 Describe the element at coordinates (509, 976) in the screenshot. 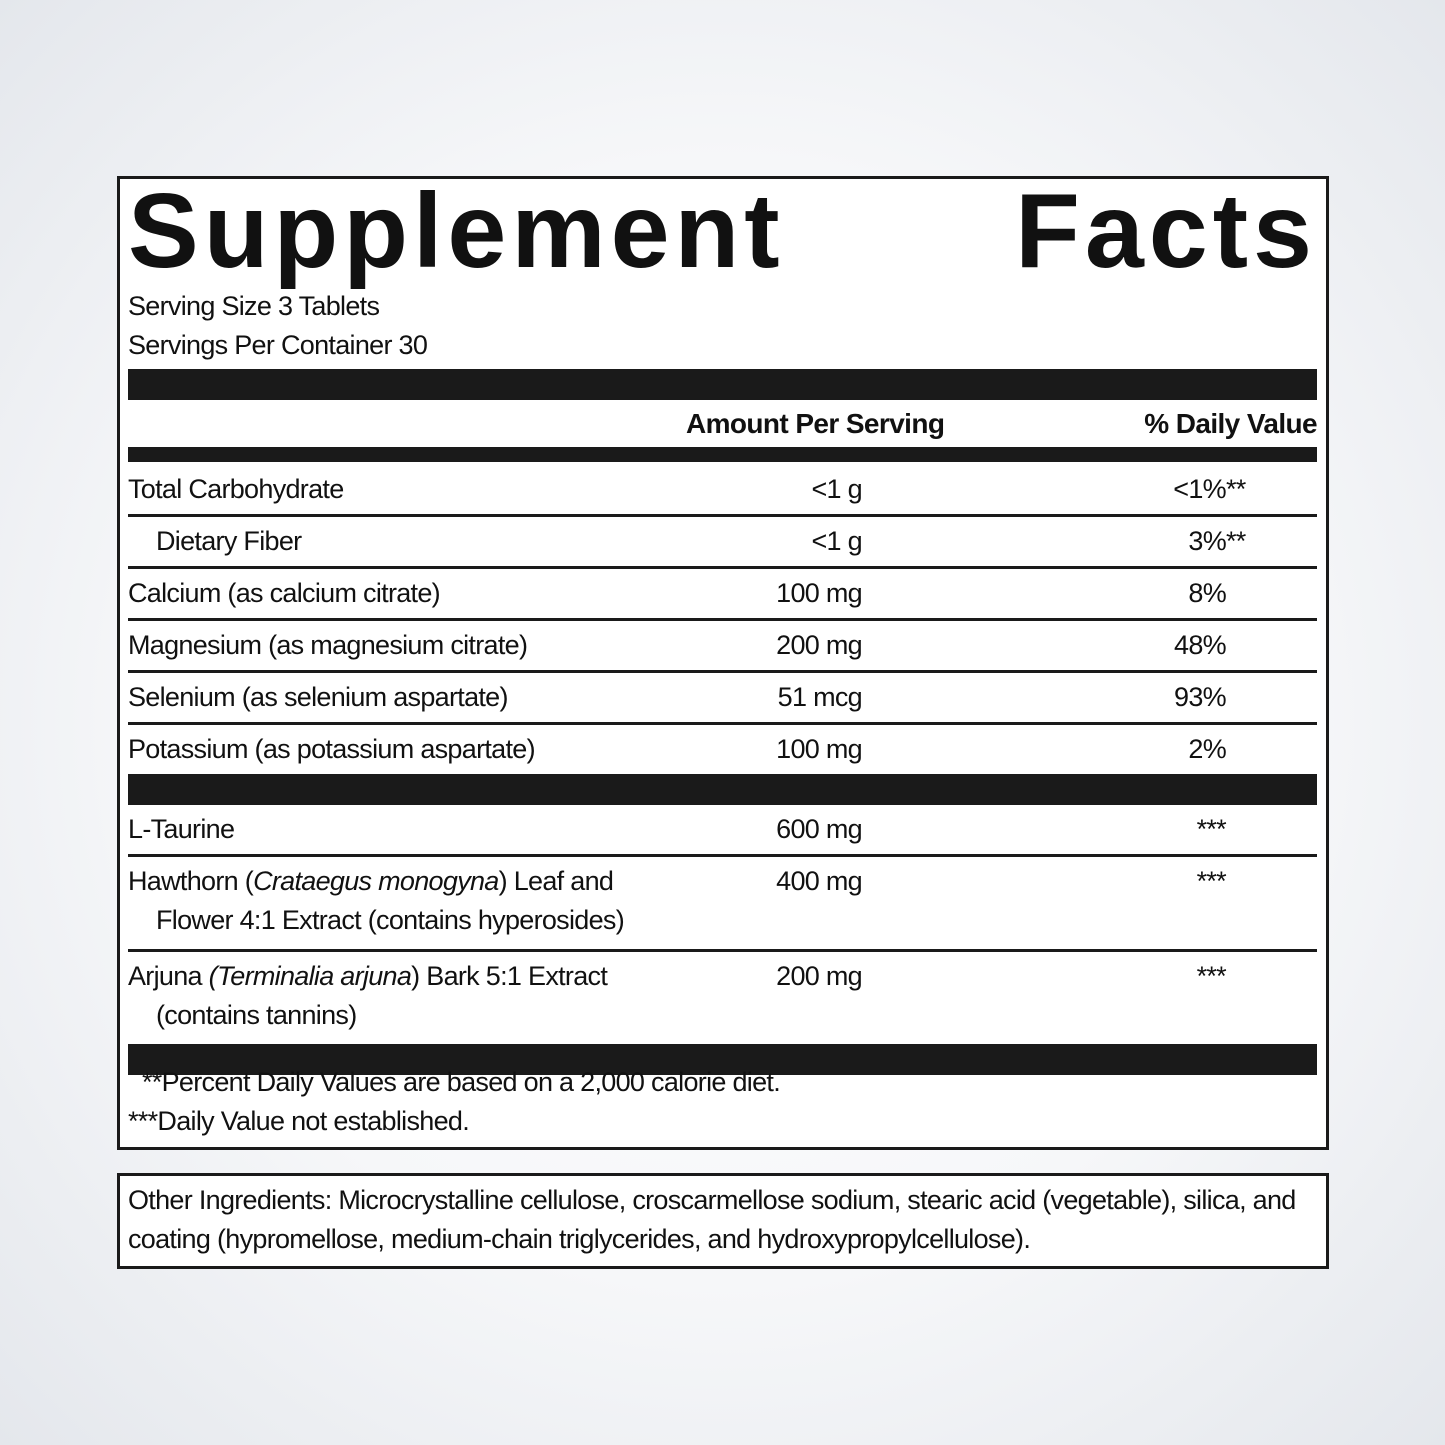

I see `name-text: ) Bark 5:1 Extract` at that location.